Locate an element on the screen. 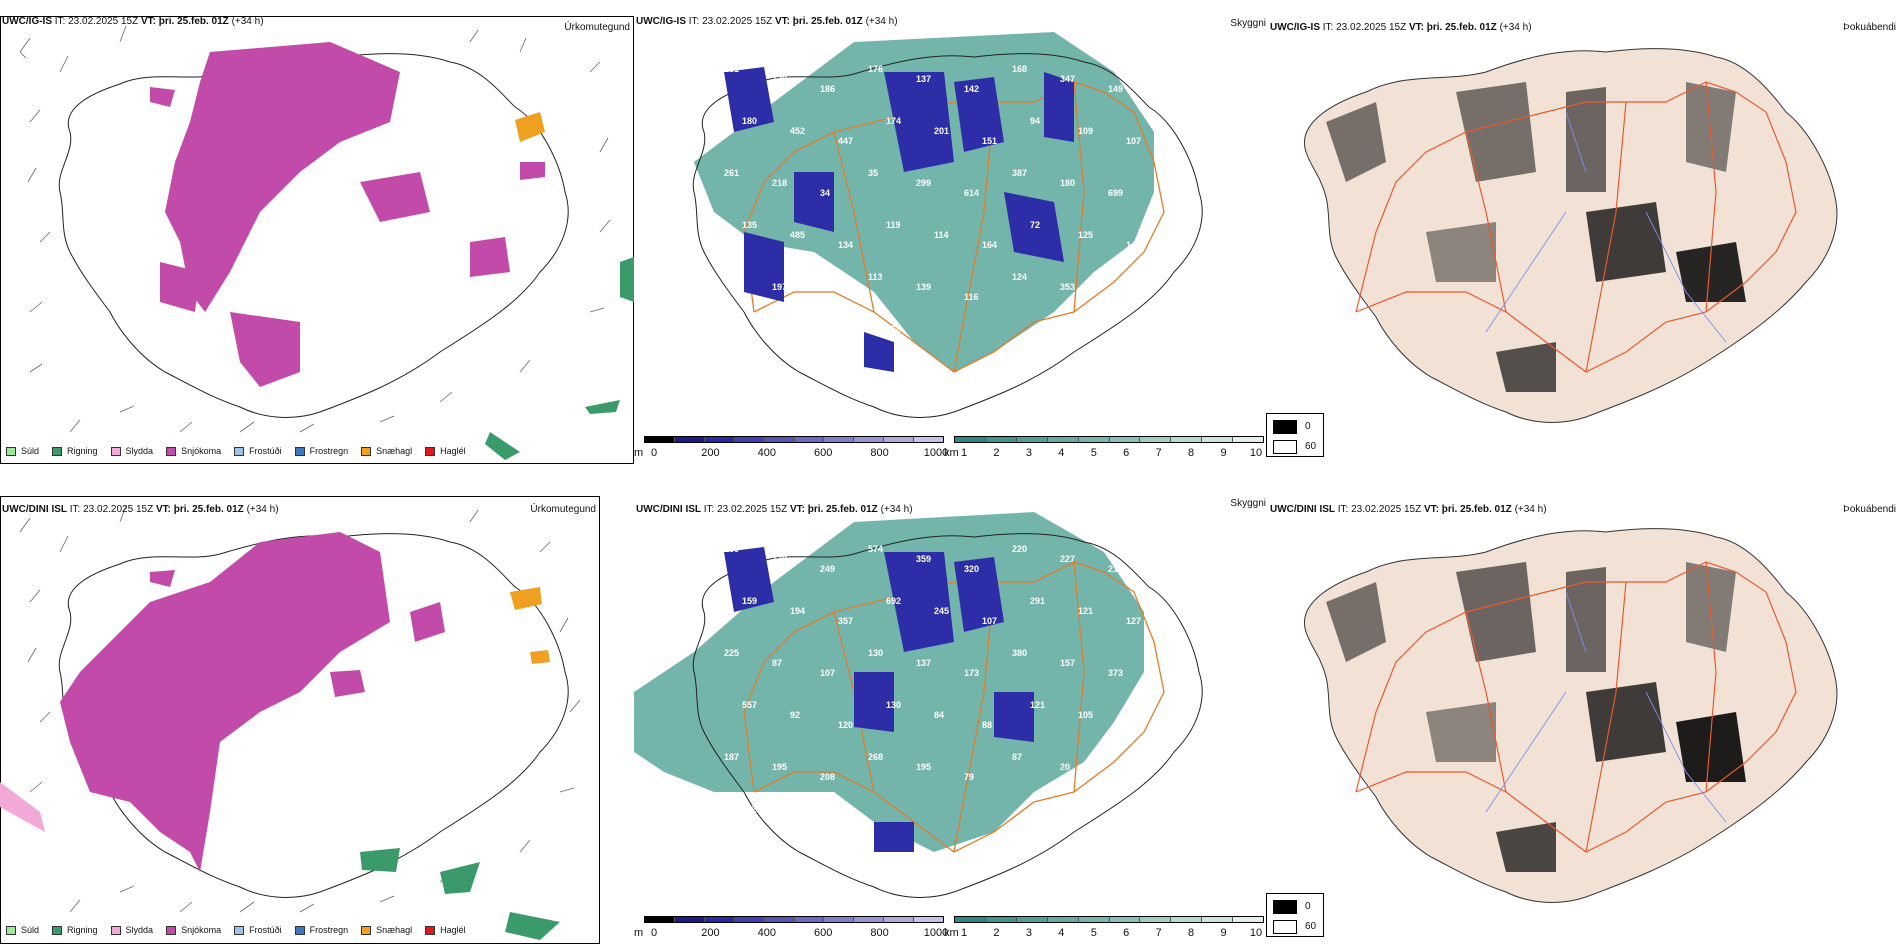  colorbar-tick: 7 is located at coordinates (1158, 933).